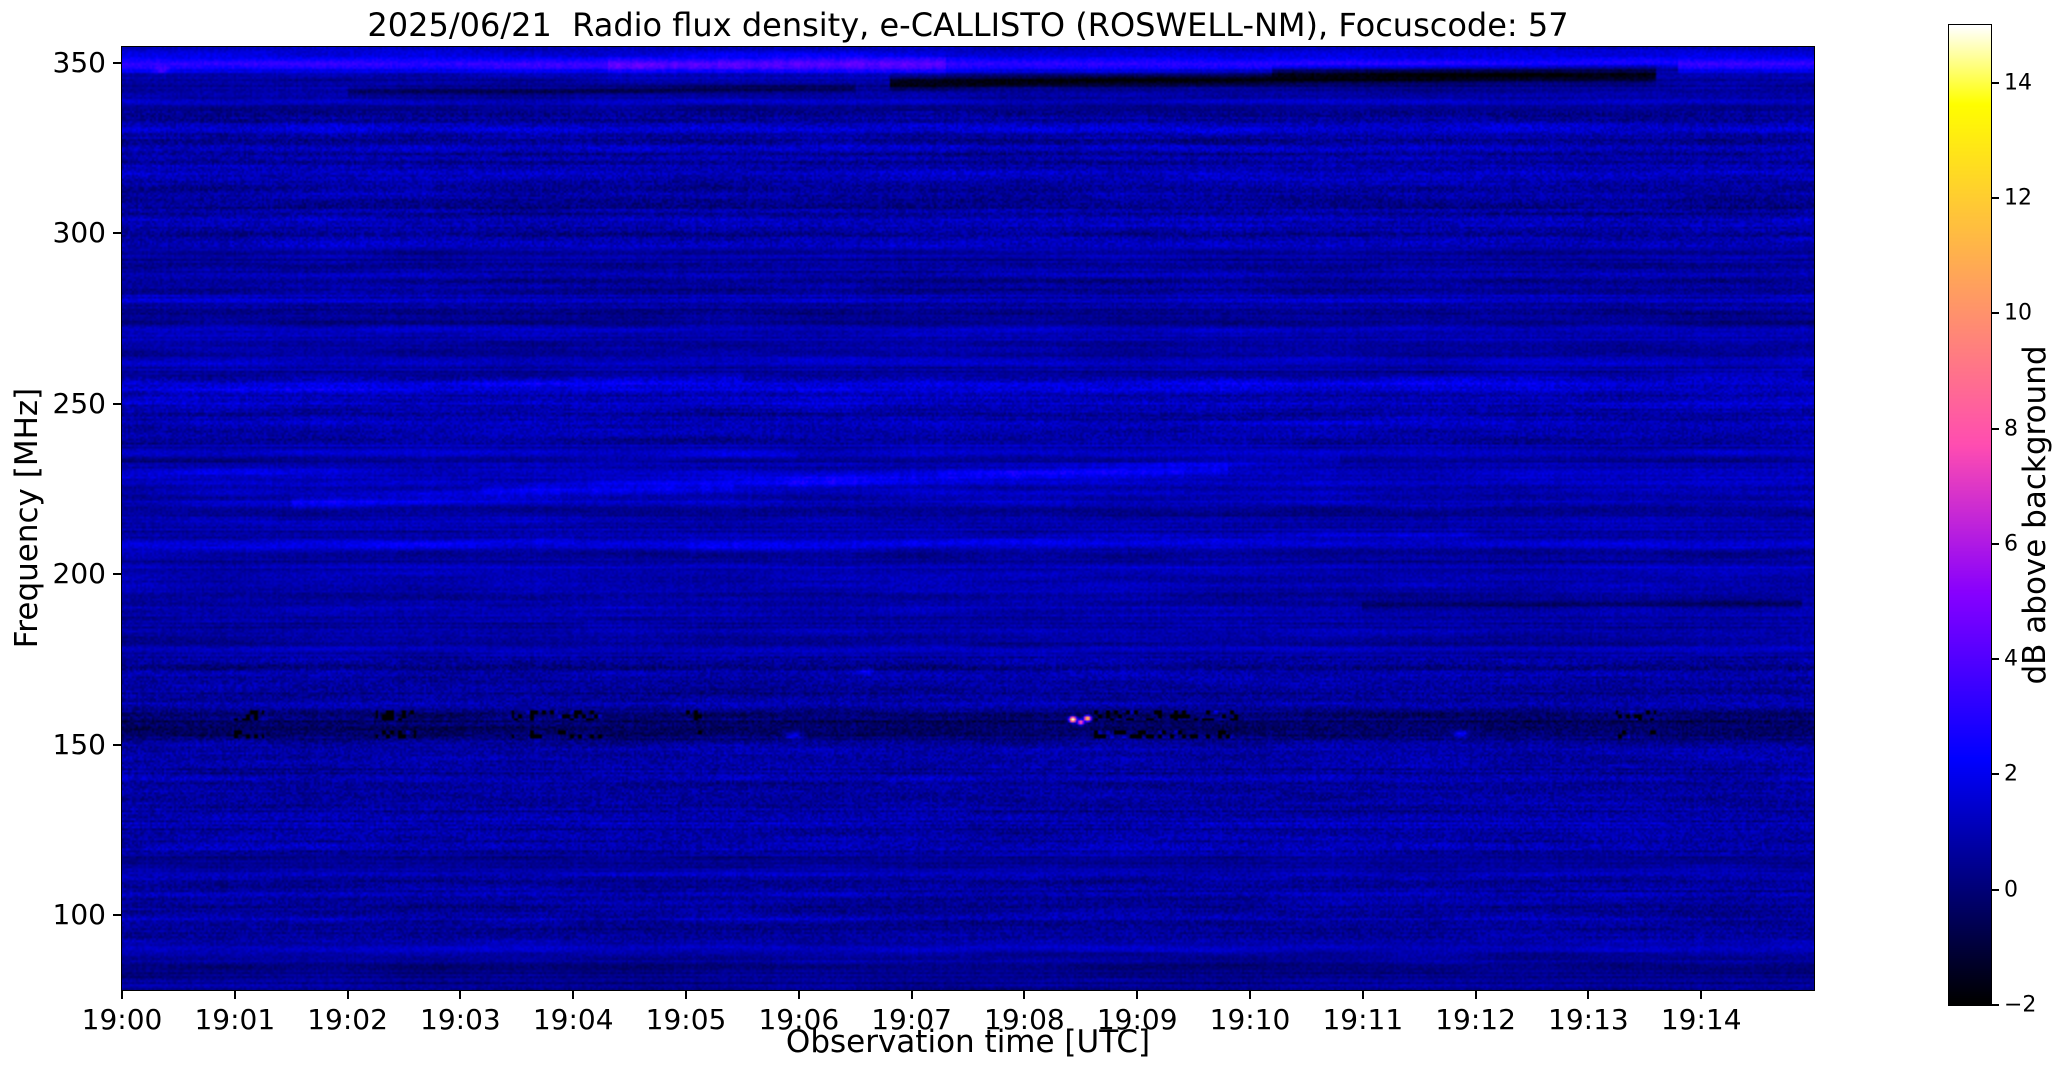 This screenshot has width=2066, height=1067. Describe the element at coordinates (79, 915) in the screenshot. I see `y-tick-label: 100` at that location.